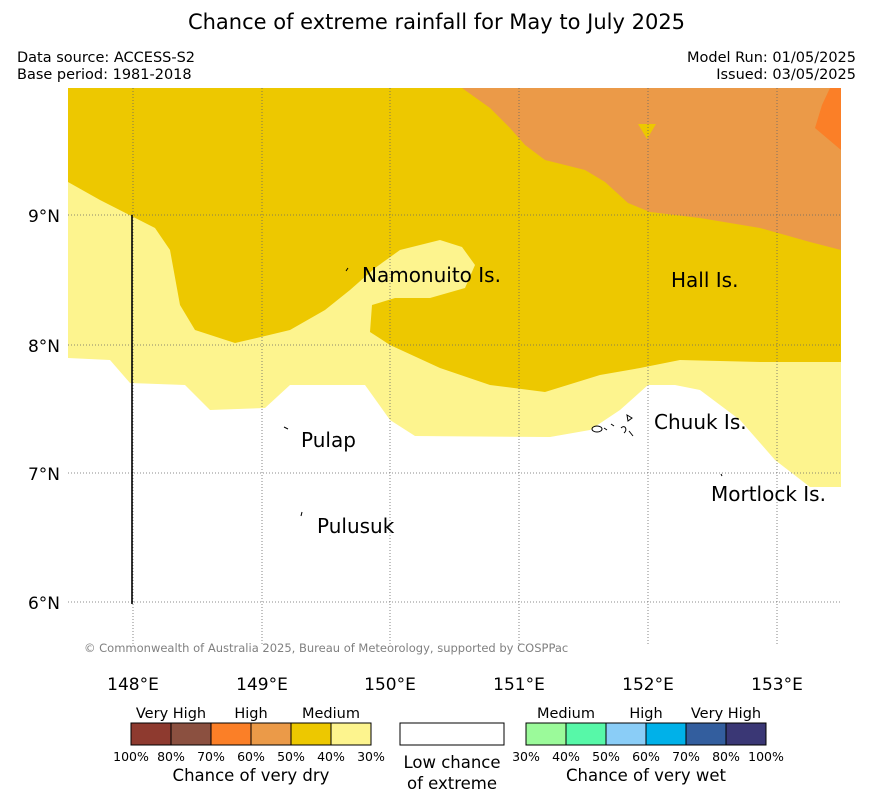 Image resolution: width=873 pixels, height=804 pixels. Describe the element at coordinates (645, 714) in the screenshot. I see `wet-cat-high: High` at that location.